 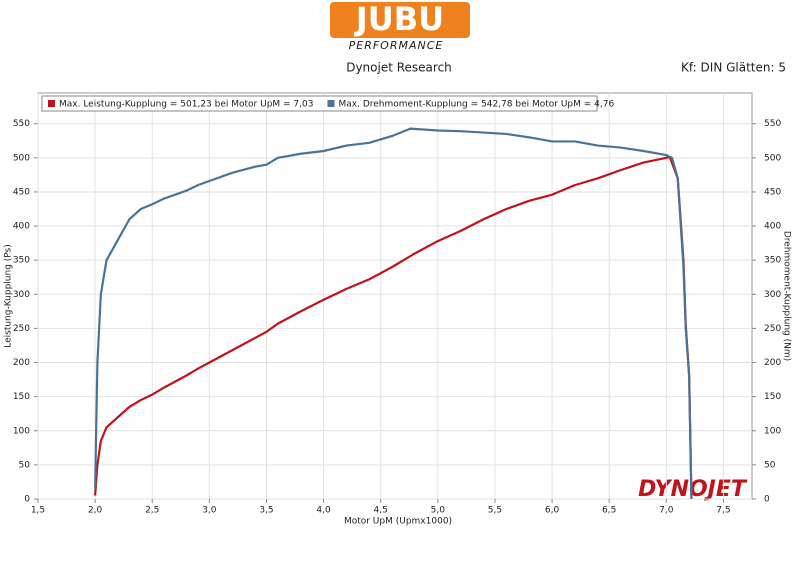 What do you see at coordinates (21, 329) in the screenshot?
I see `y-tick-label: 250` at bounding box center [21, 329].